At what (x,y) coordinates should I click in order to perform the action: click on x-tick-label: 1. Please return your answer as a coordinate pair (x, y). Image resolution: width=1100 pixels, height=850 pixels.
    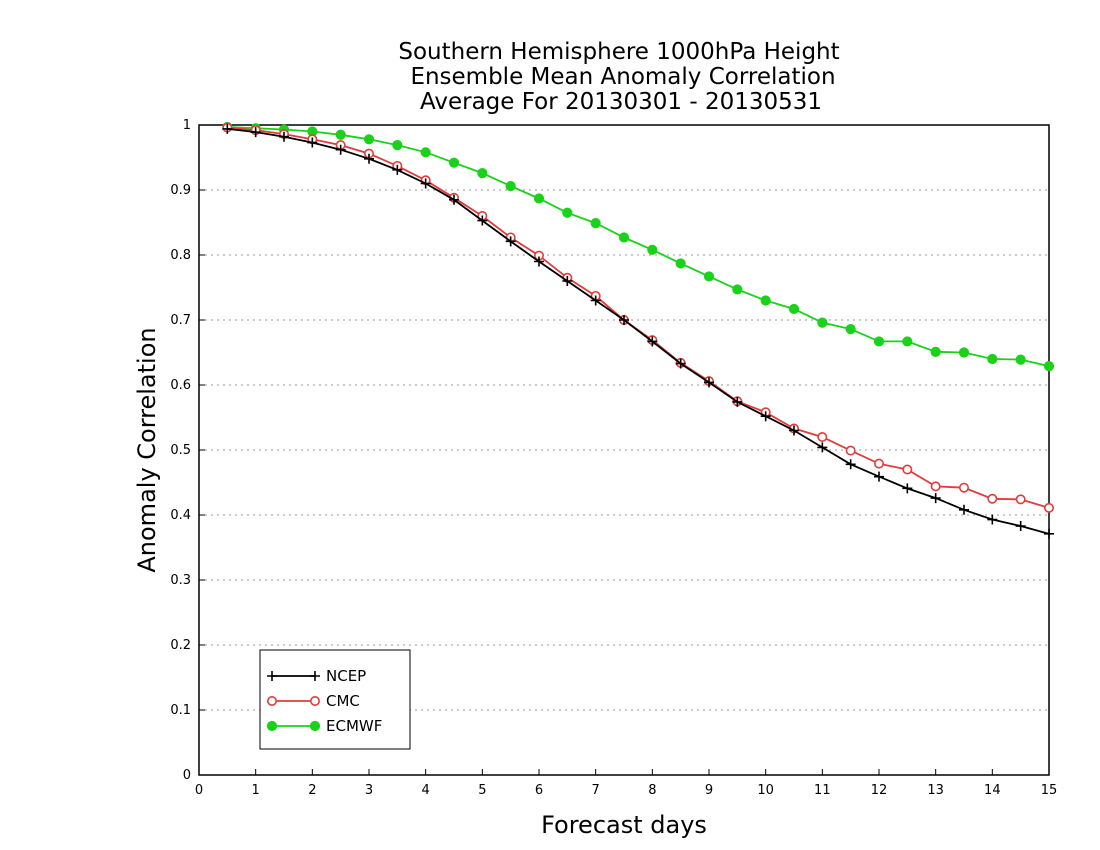
    Looking at the image, I should click on (256, 790).